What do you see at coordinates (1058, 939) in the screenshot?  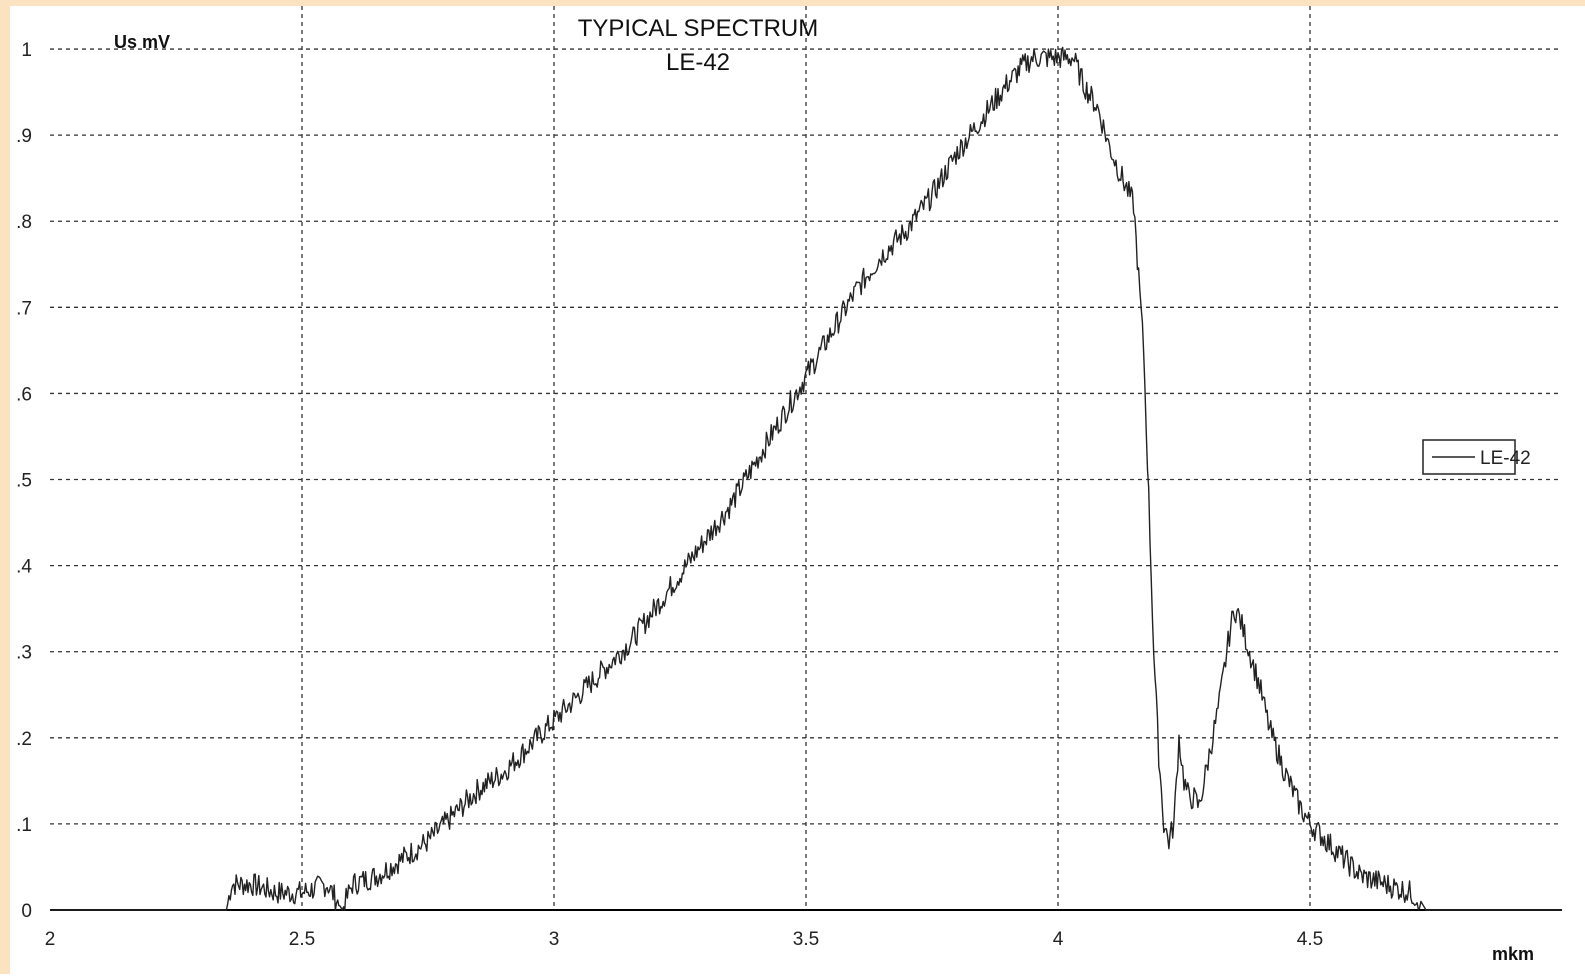 I see `x-tick-label: 4` at bounding box center [1058, 939].